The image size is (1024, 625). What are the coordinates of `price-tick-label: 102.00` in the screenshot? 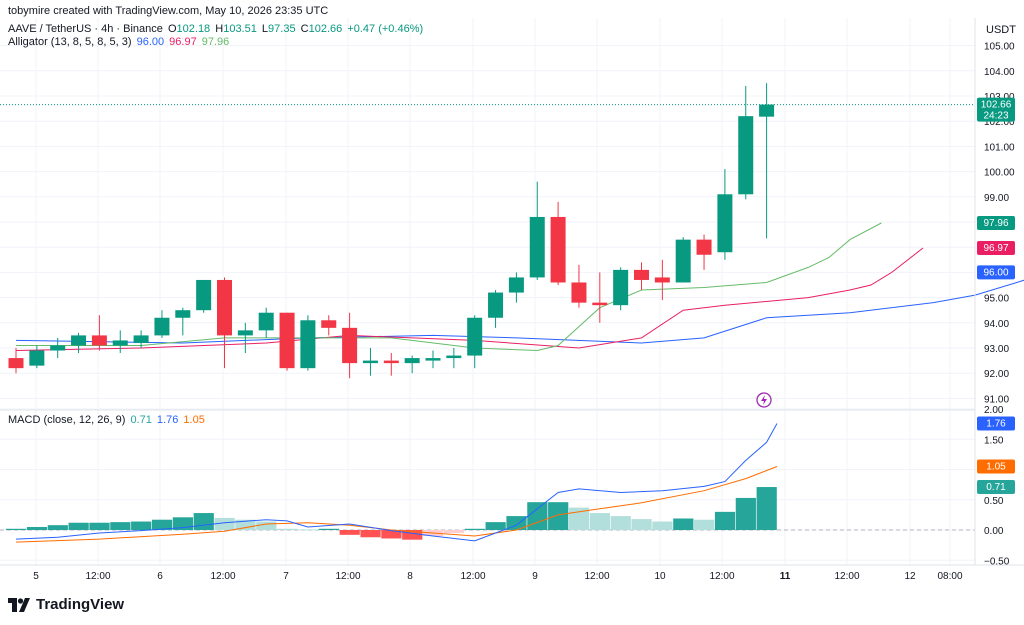 It's located at (999, 122).